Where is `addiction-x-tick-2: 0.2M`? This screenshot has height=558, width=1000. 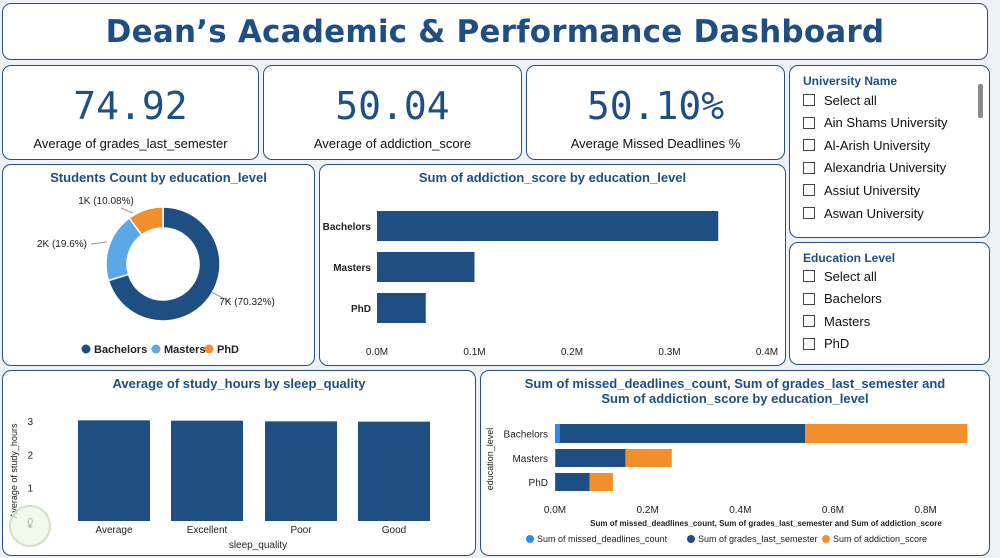
addiction-x-tick-2: 0.2M is located at coordinates (572, 352).